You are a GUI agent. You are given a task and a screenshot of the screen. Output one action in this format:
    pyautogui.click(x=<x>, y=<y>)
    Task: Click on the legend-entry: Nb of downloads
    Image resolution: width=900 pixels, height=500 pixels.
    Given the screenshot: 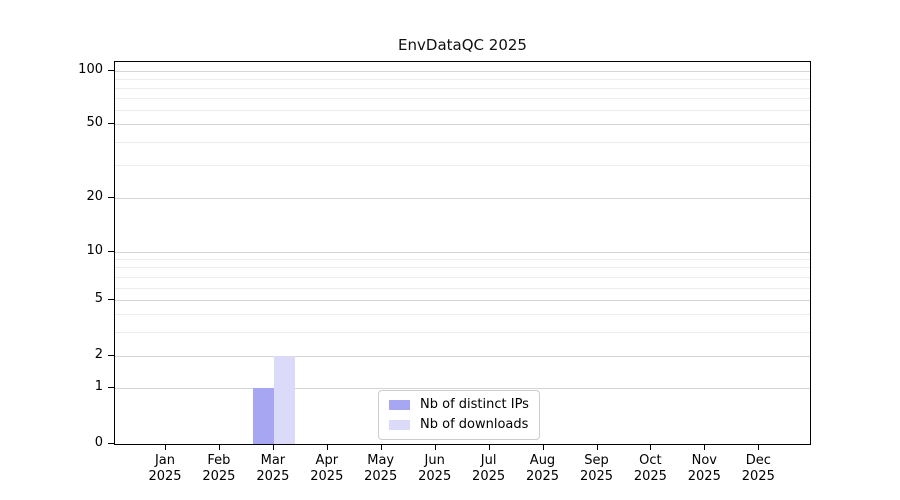 What is the action you would take?
    pyautogui.click(x=459, y=425)
    